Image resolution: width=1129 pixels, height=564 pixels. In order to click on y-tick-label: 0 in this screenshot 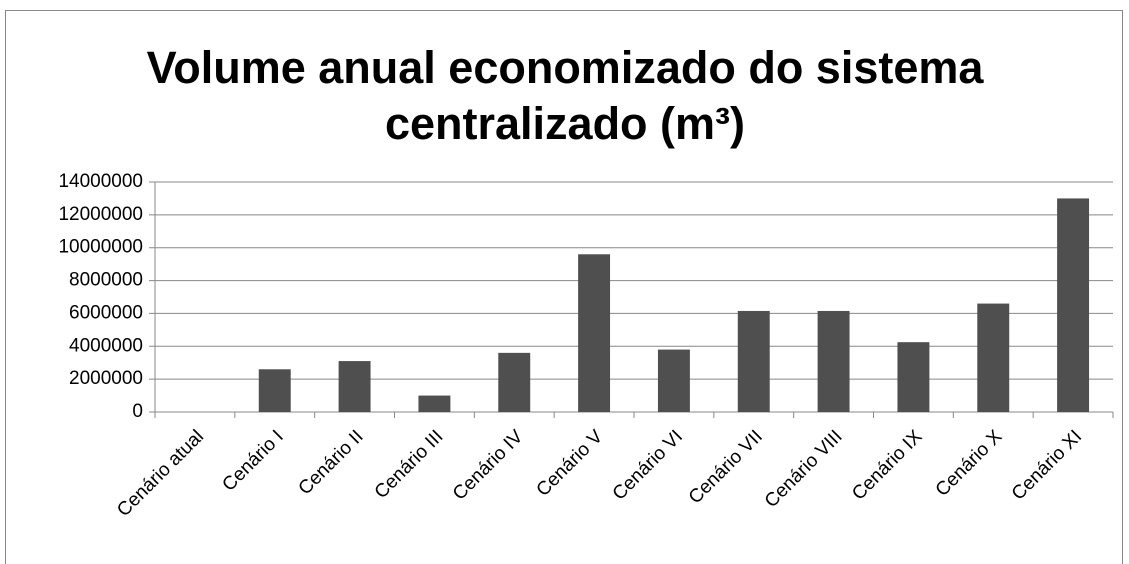, I will do `click(137, 411)`.